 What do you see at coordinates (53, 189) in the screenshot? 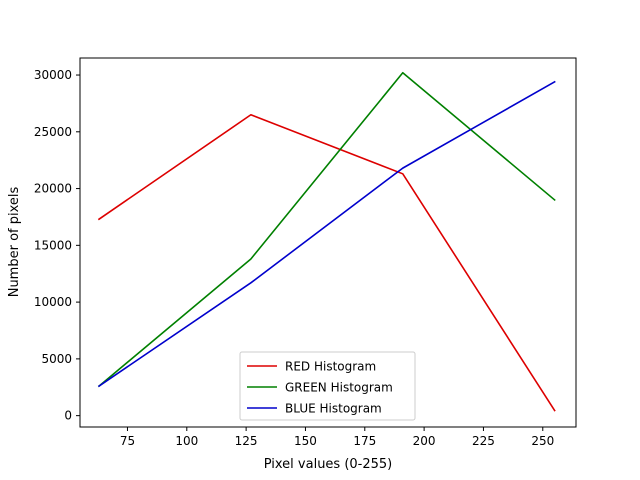
I see `y-tick-label: 20000` at bounding box center [53, 189].